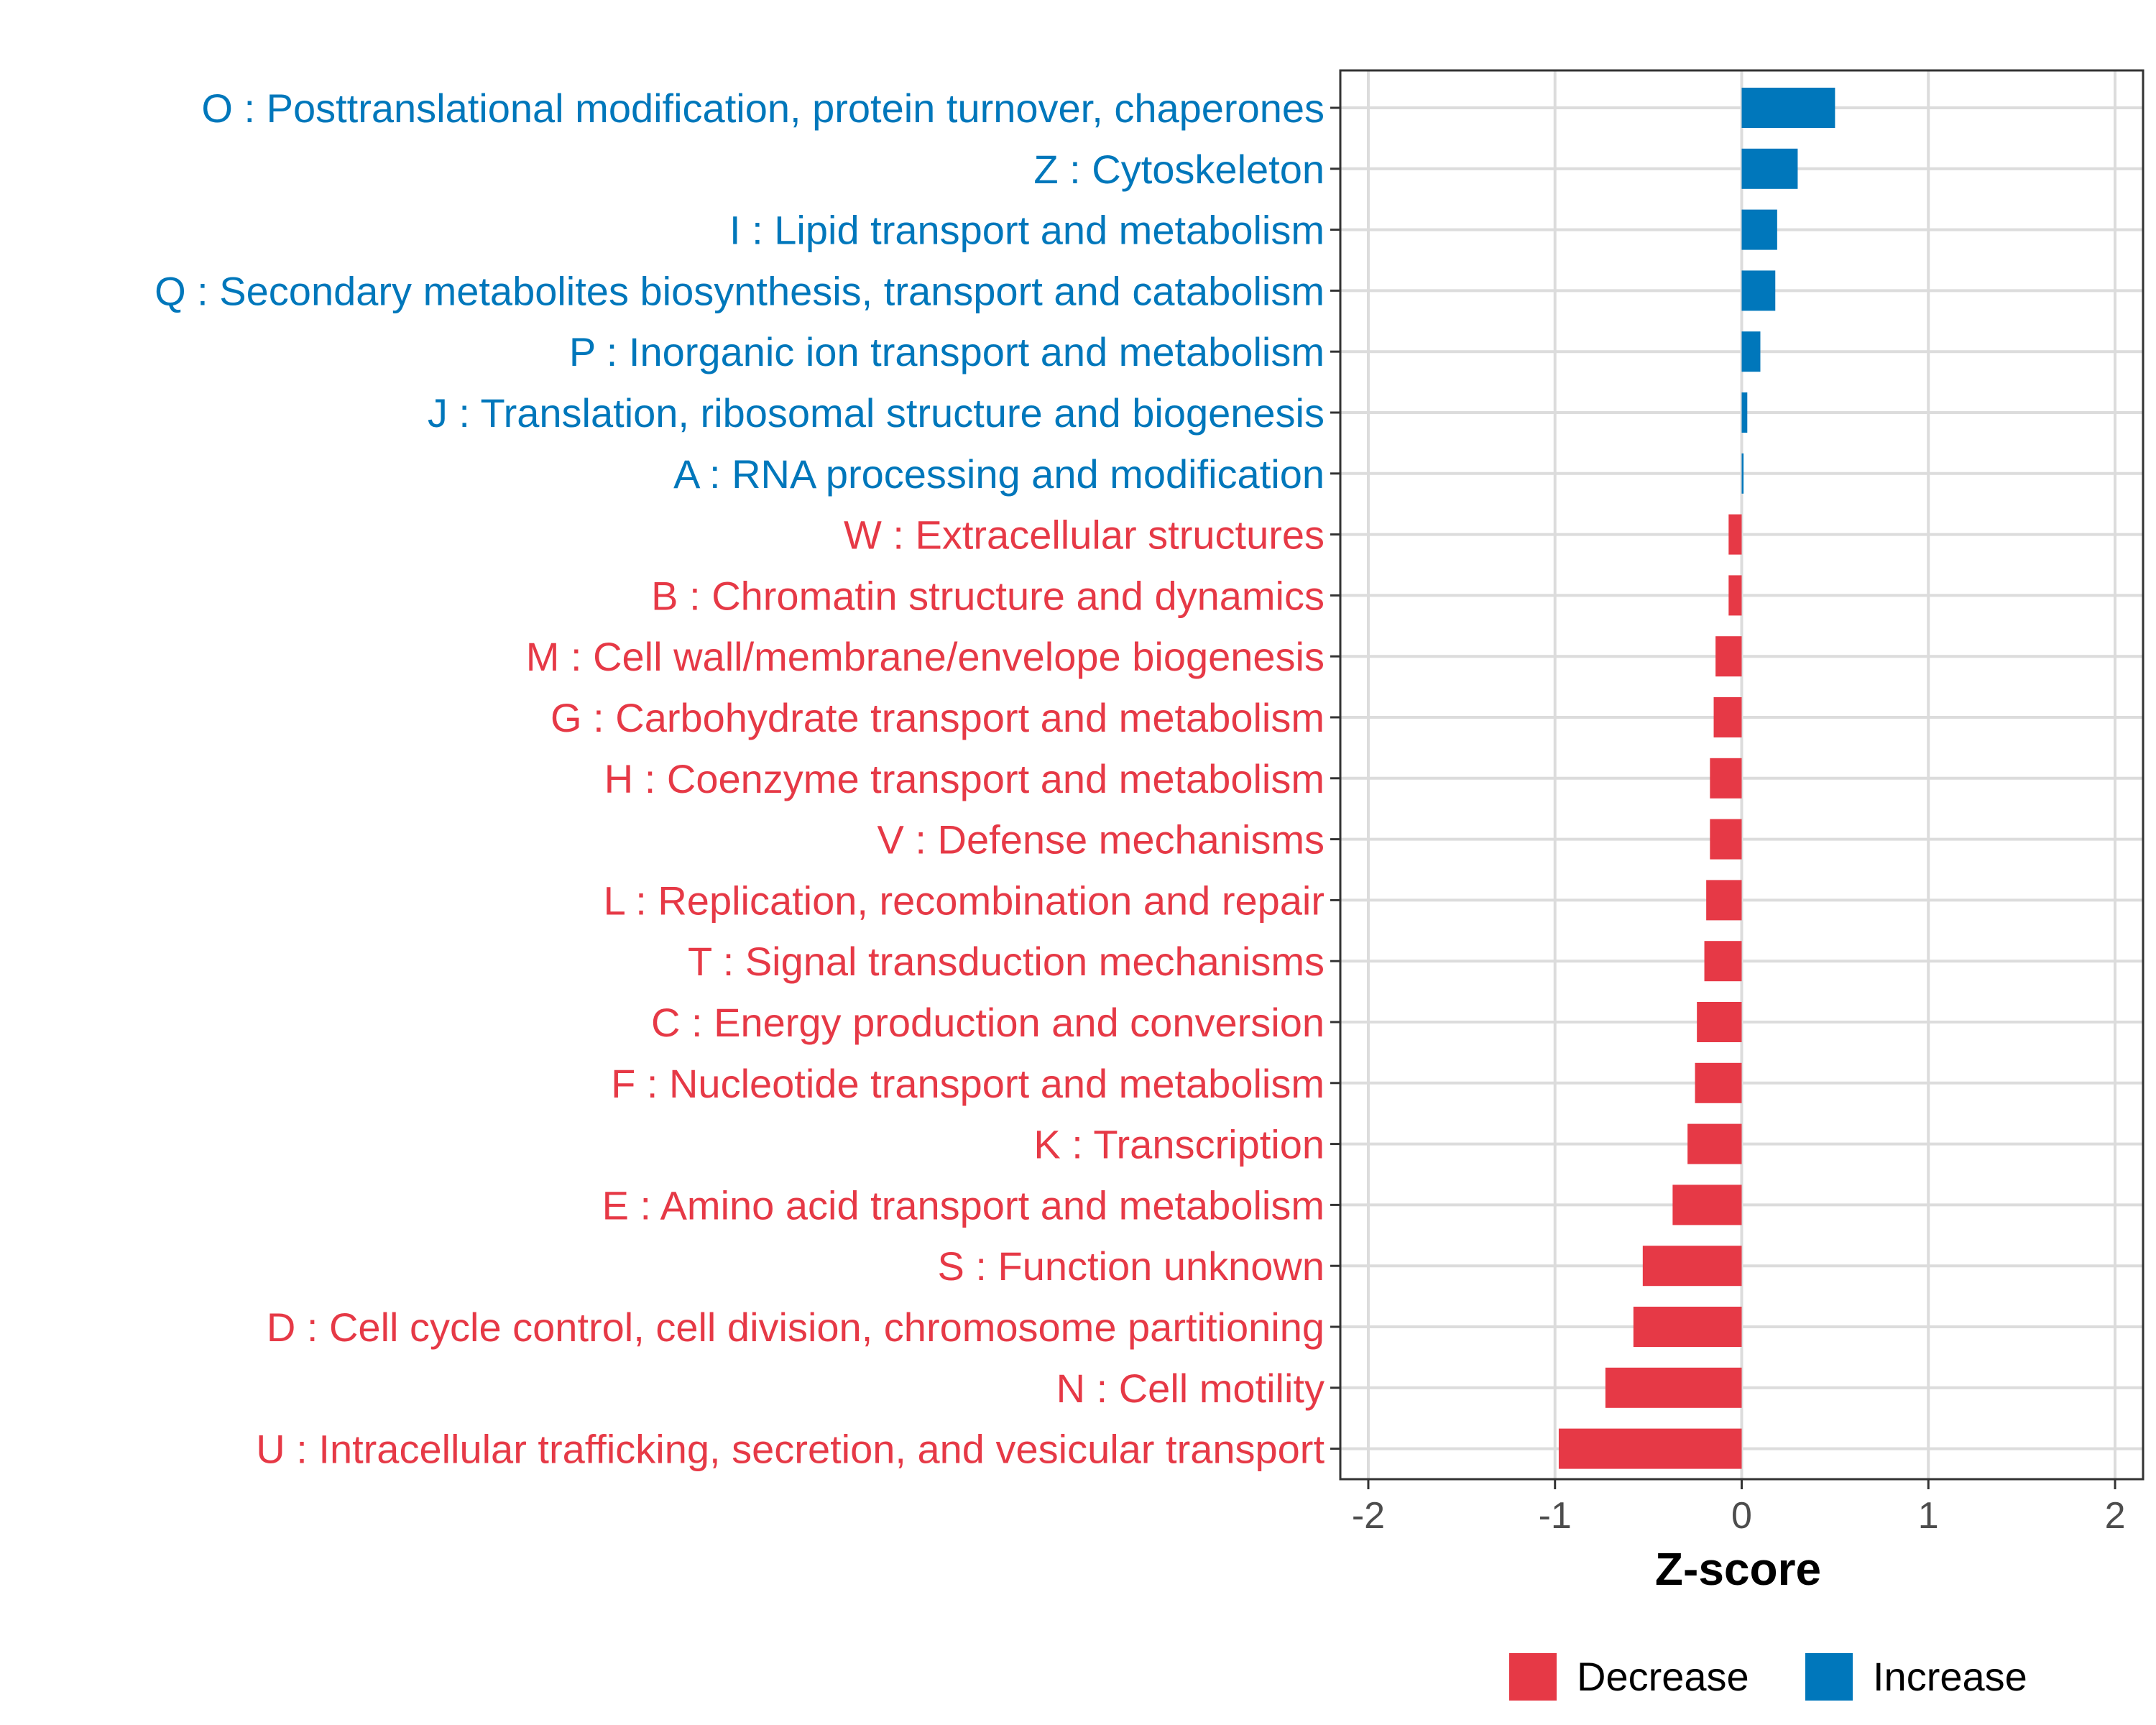 The height and width of the screenshot is (1725, 2156). What do you see at coordinates (1950, 1676) in the screenshot?
I see `legend-label: Increase` at bounding box center [1950, 1676].